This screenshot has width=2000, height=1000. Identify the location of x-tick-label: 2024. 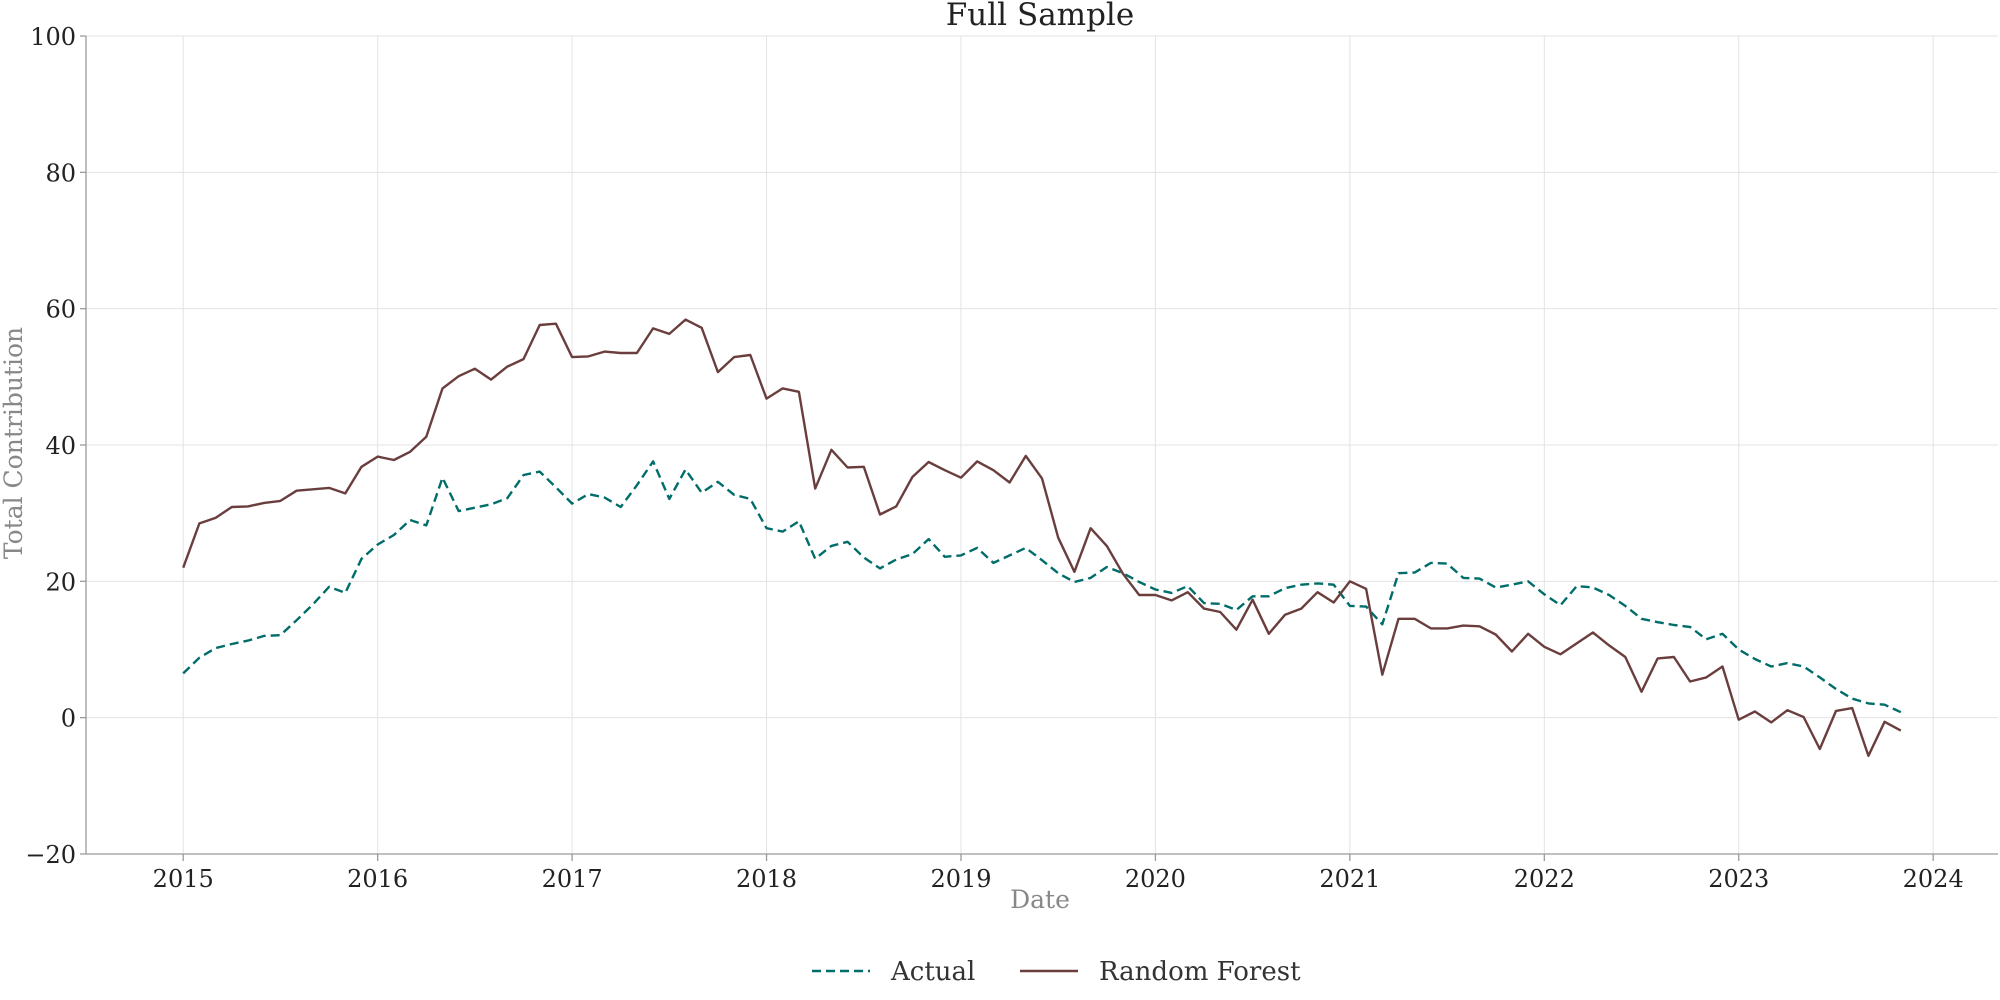
(1933, 879).